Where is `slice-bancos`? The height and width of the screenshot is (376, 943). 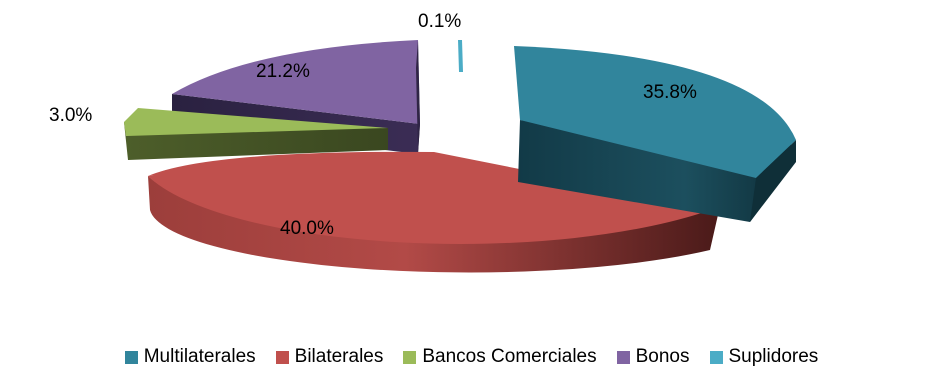 slice-bancos is located at coordinates (256, 122).